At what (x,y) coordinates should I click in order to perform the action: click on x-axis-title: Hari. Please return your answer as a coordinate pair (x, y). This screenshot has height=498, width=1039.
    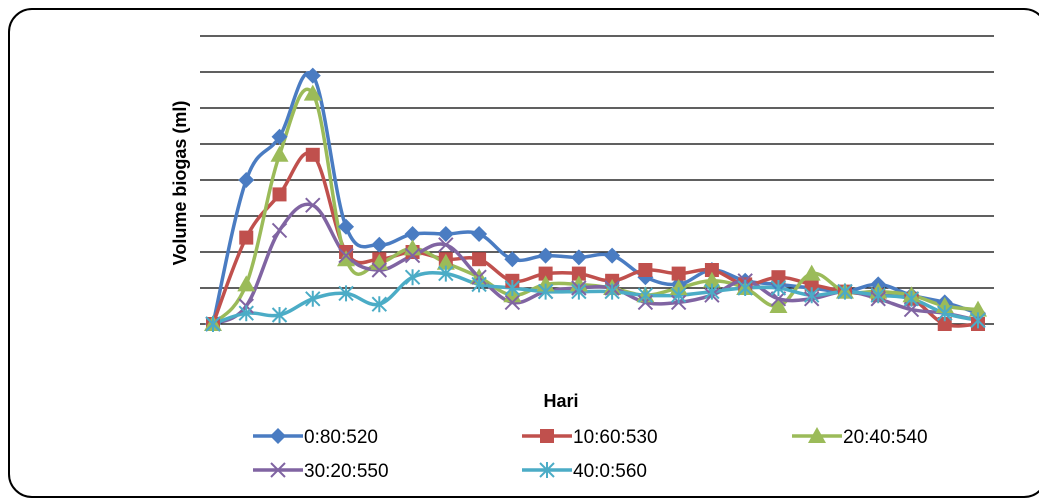
    Looking at the image, I should click on (560, 401).